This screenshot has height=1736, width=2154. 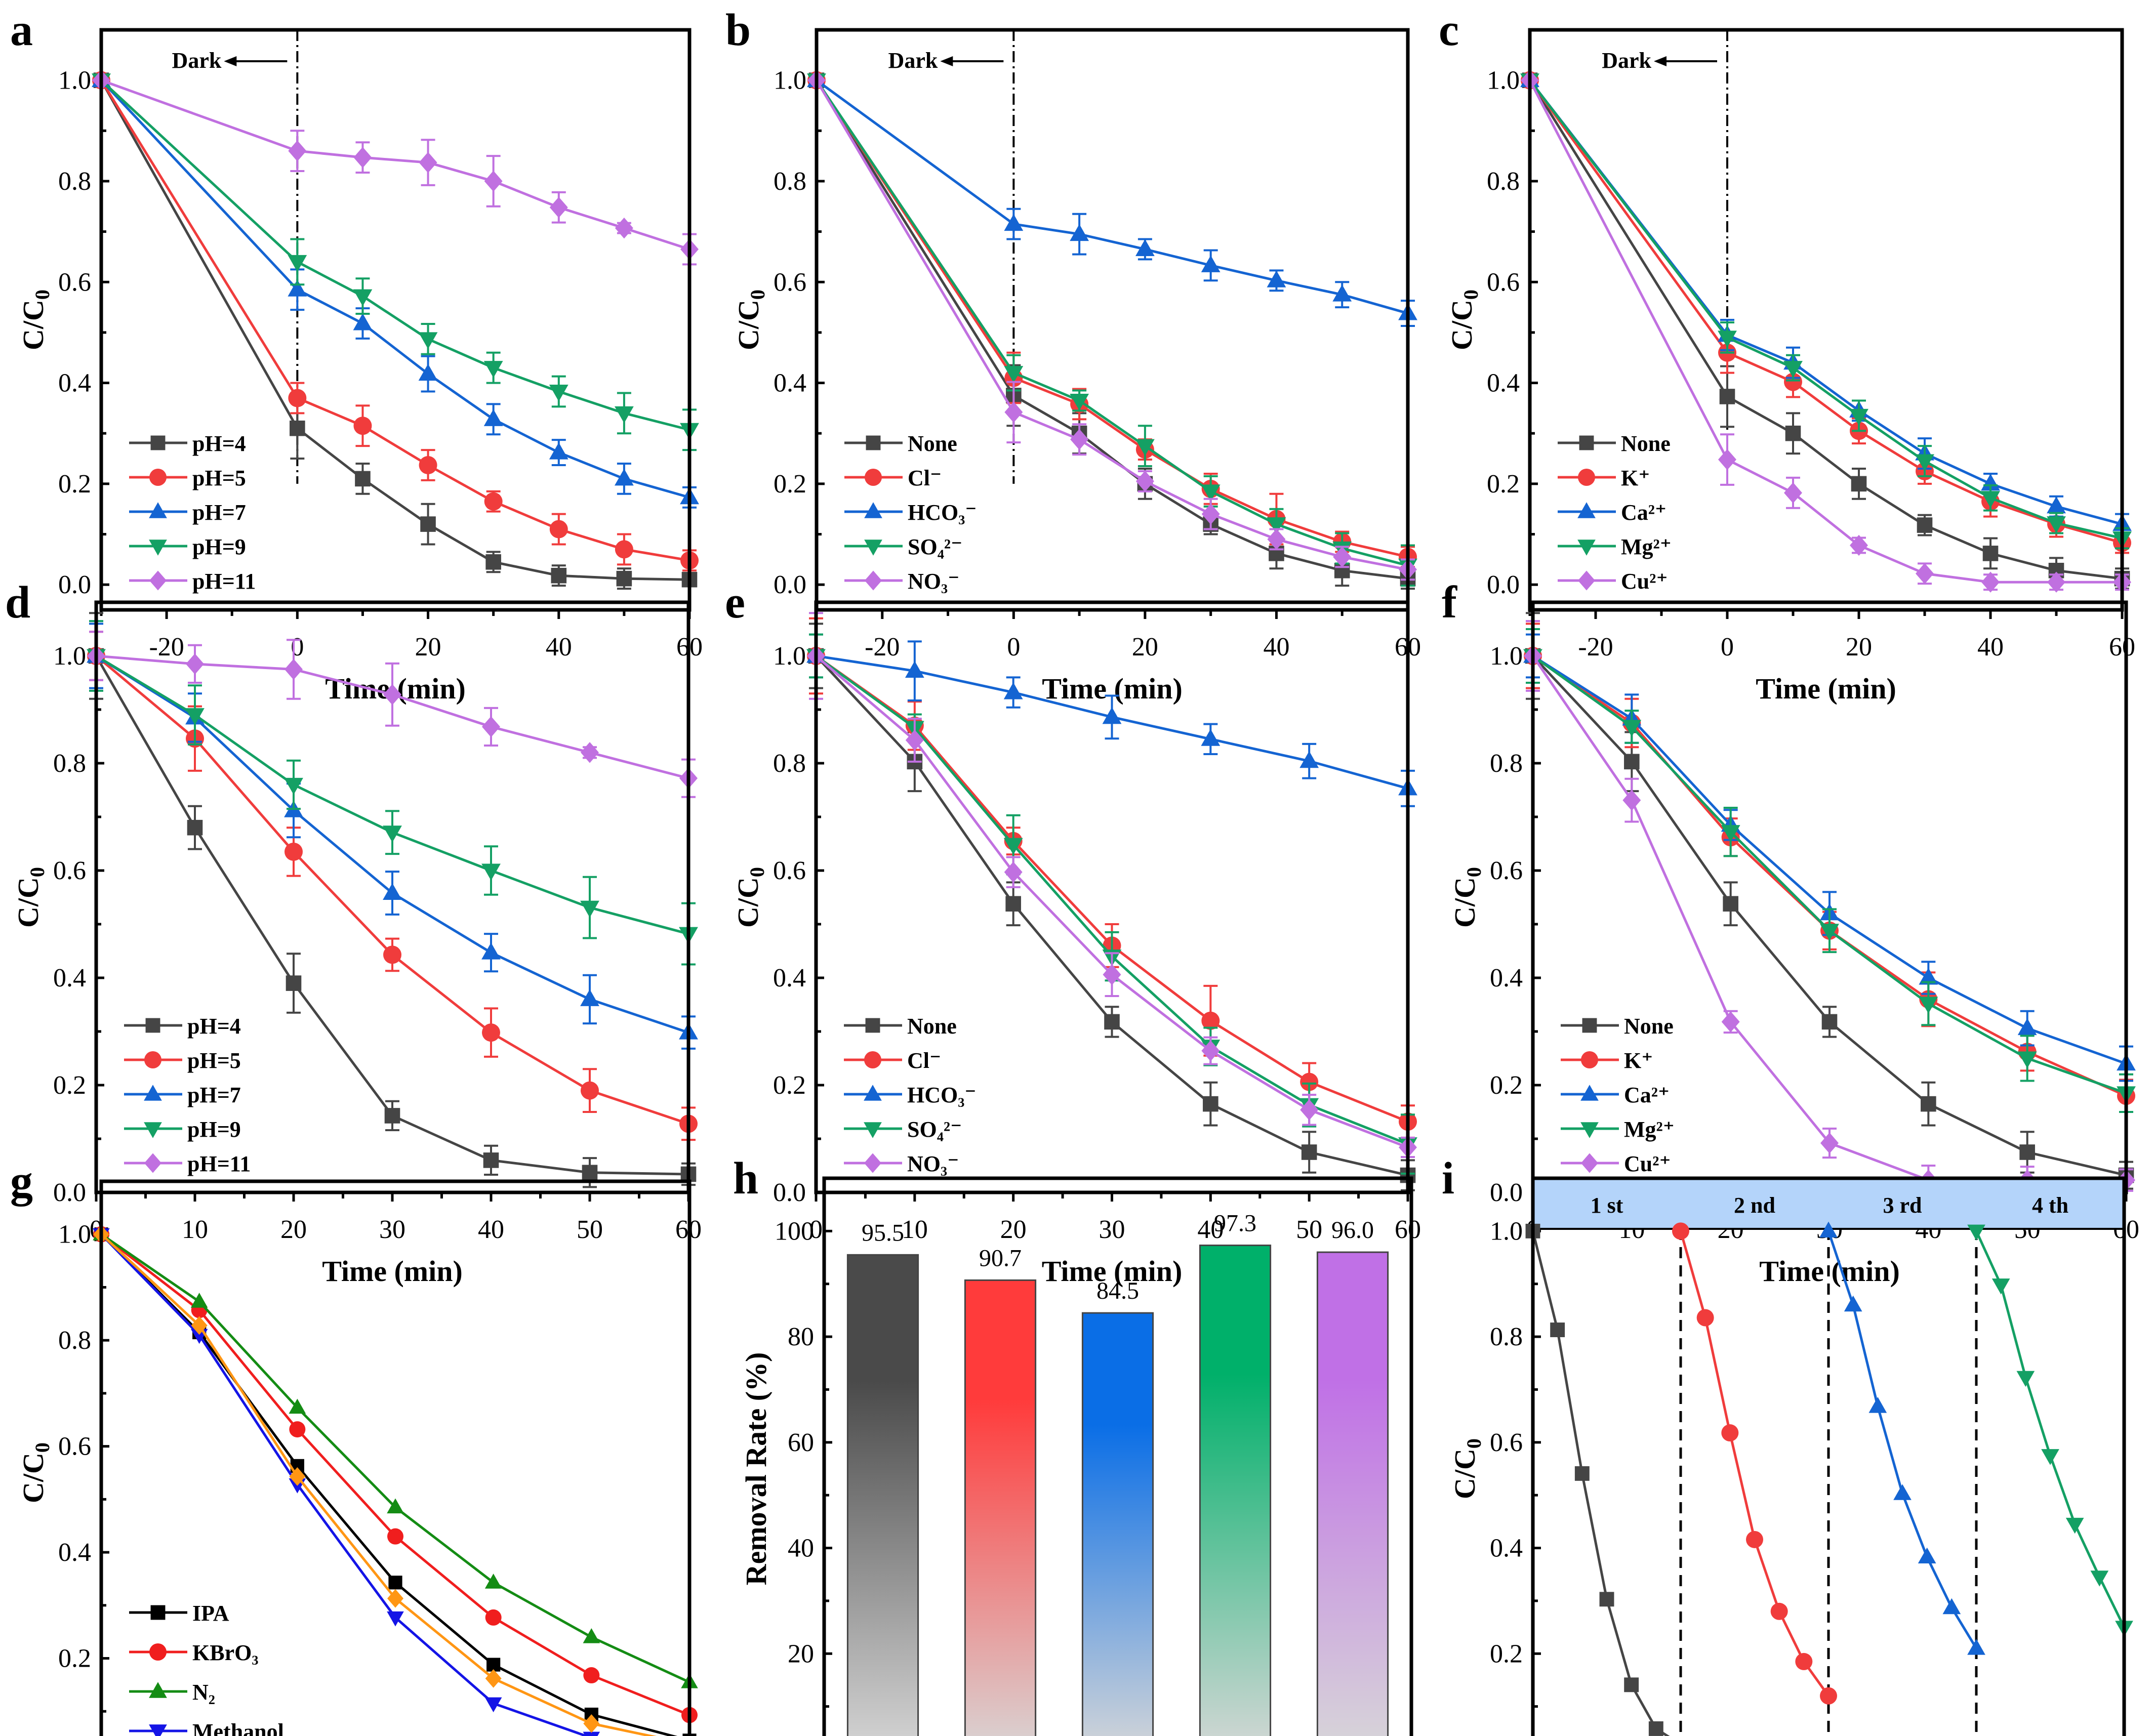 I want to click on y-tick-label: 80, so click(x=801, y=1336).